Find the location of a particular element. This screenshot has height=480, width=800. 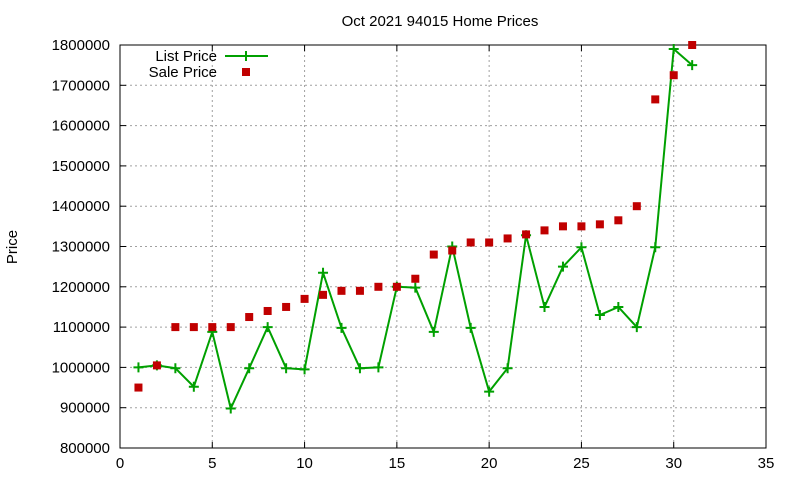

y-tick-label: 1800000 is located at coordinates (81, 45).